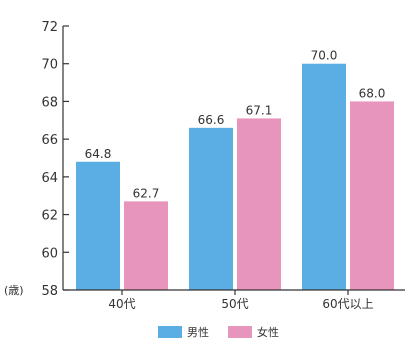  What do you see at coordinates (49, 65) in the screenshot?
I see `y-tick-label-70: 70` at bounding box center [49, 65].